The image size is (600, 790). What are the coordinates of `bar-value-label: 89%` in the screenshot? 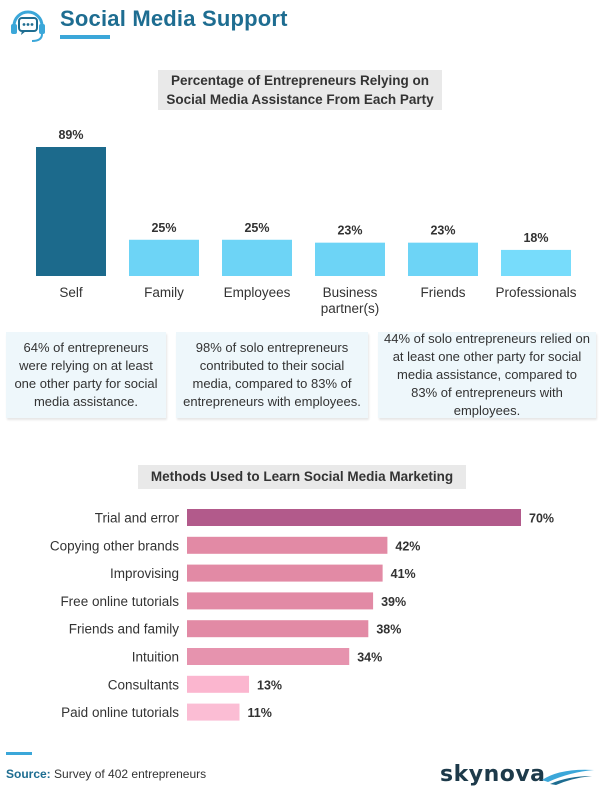 It's located at (70, 135).